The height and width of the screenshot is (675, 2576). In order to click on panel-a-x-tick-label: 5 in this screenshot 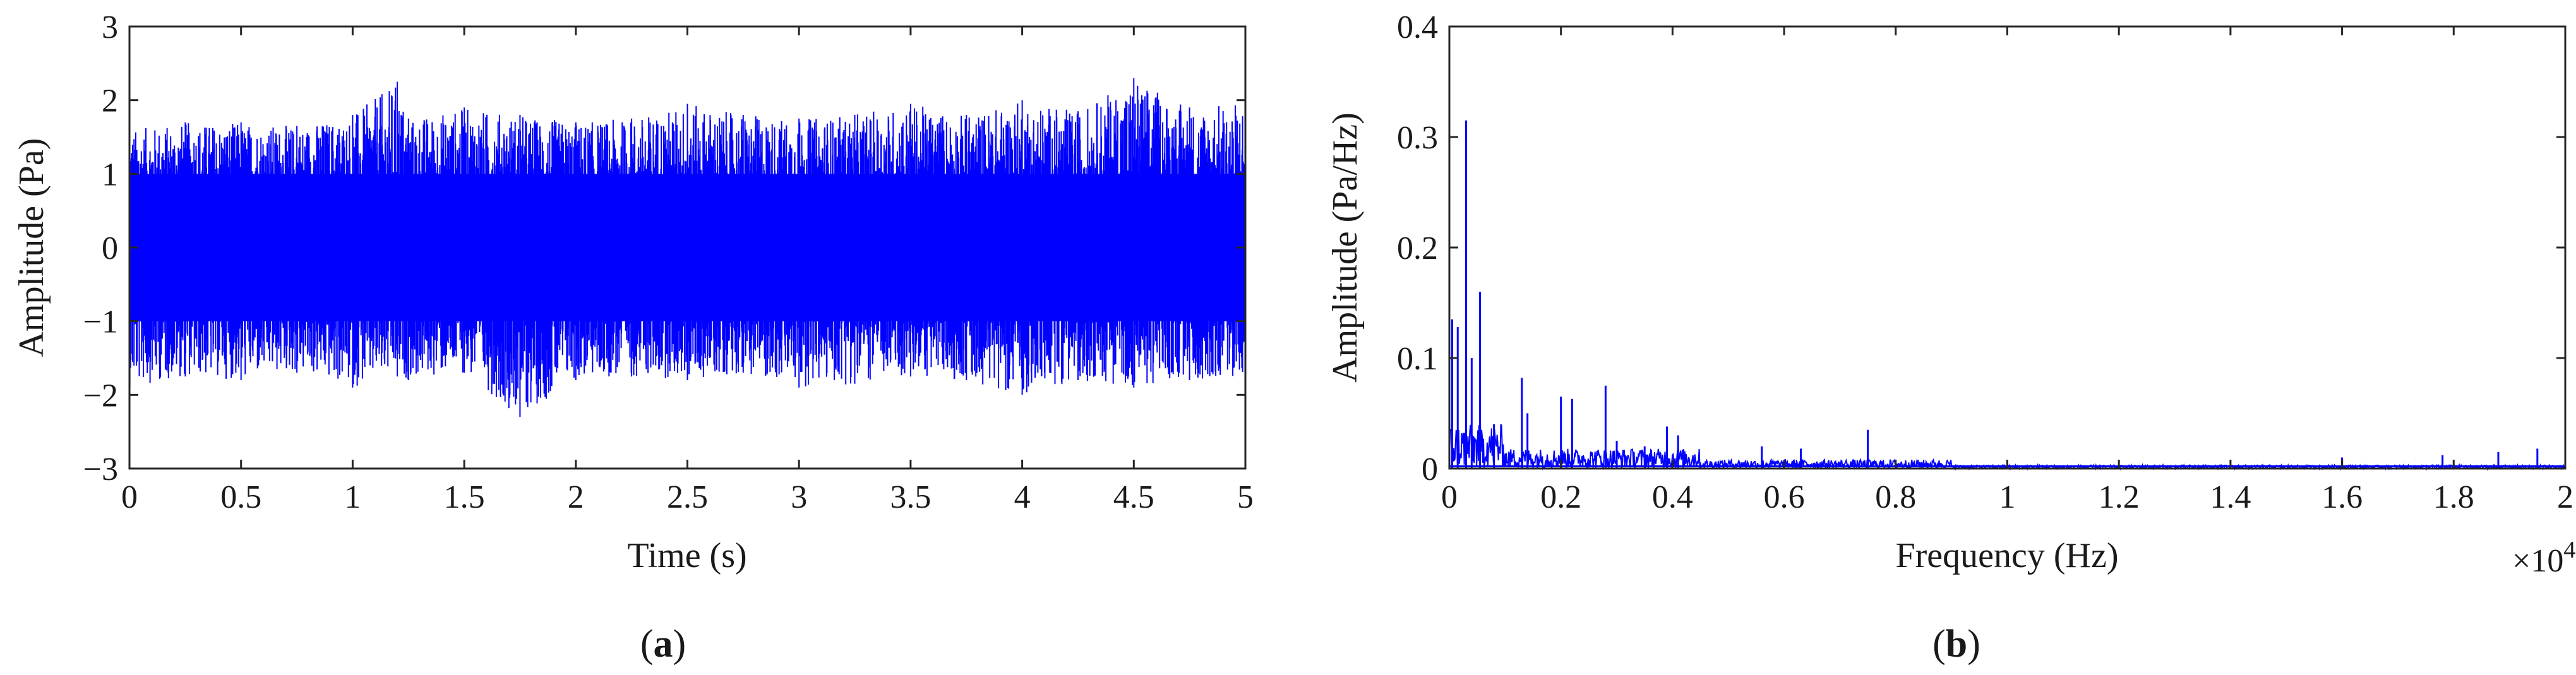, I will do `click(1245, 497)`.